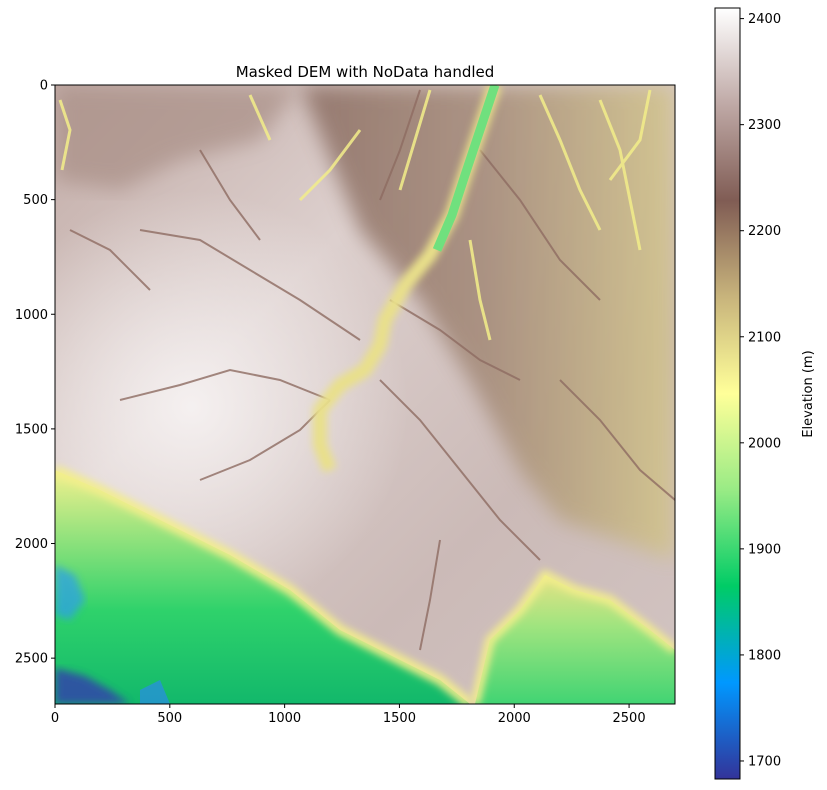 Image resolution: width=827 pixels, height=790 pixels. Describe the element at coordinates (764, 549) in the screenshot. I see `colorbar-tick-label: 1900` at that location.